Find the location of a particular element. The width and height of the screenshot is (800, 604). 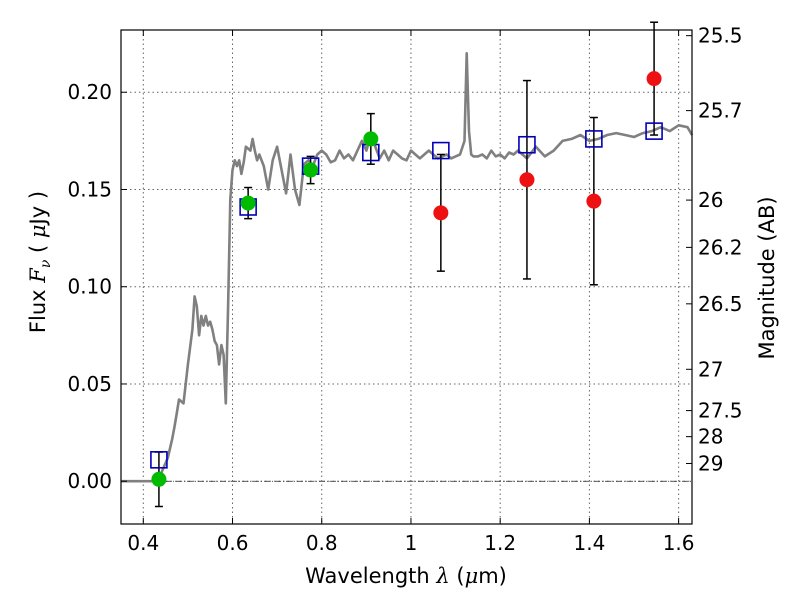

mag-tick-label-5: 27 is located at coordinates (710, 369).